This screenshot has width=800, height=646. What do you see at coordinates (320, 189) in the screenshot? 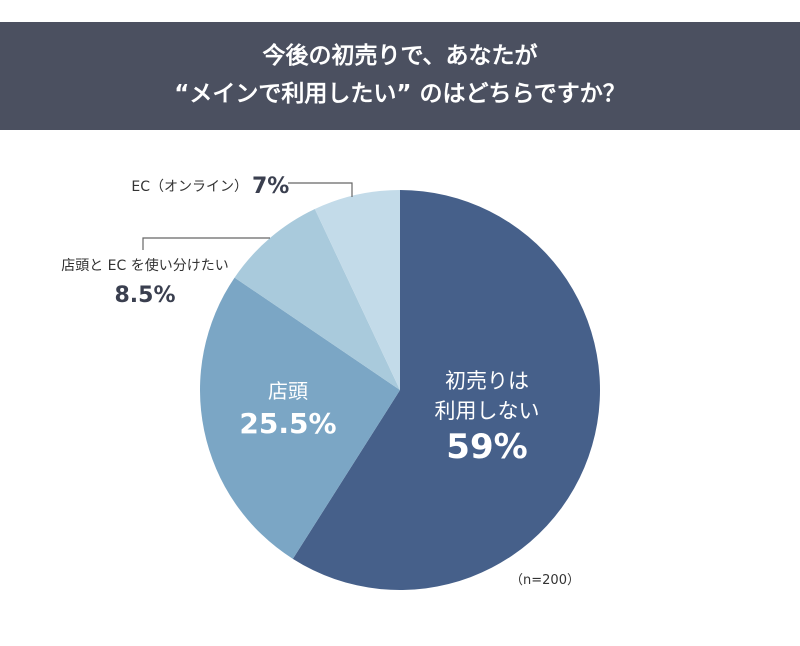
I see `leader-line-ec` at bounding box center [320, 189].